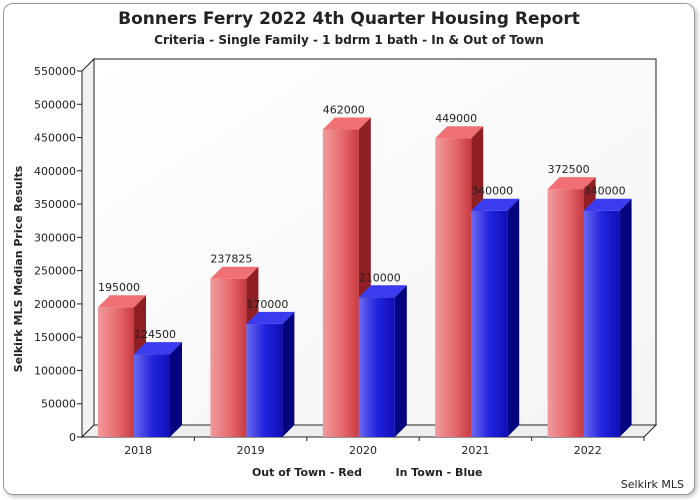 This screenshot has width=700, height=500. I want to click on y-tick-label: 450000, so click(55, 138).